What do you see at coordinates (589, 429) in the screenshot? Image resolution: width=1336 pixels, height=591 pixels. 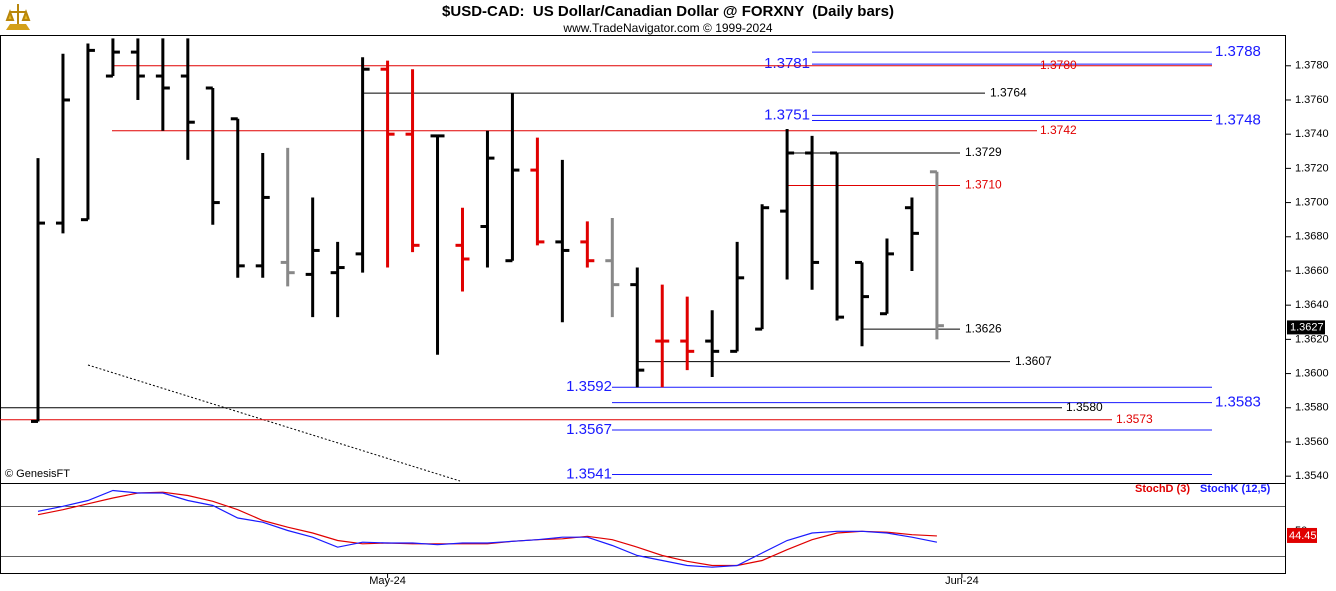 I see `level-label: 1.3567` at bounding box center [589, 429].